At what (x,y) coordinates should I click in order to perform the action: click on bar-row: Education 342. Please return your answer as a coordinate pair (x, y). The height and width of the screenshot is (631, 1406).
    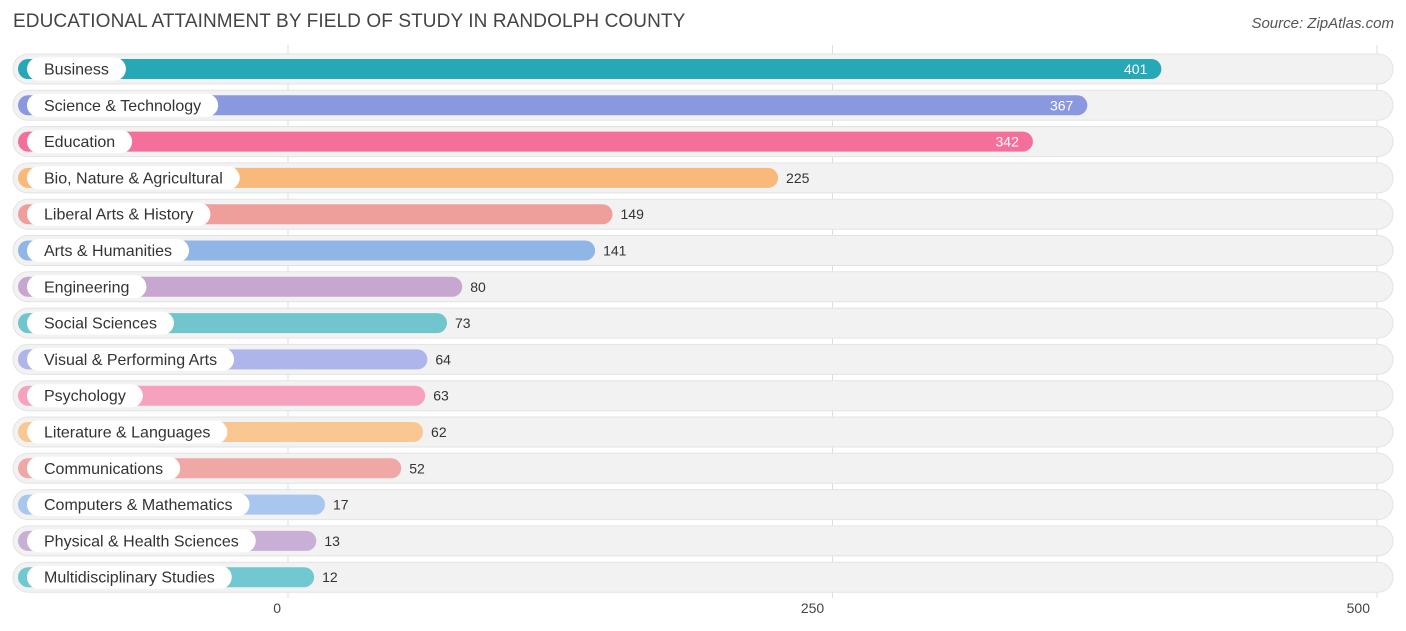
    Looking at the image, I should click on (703, 142).